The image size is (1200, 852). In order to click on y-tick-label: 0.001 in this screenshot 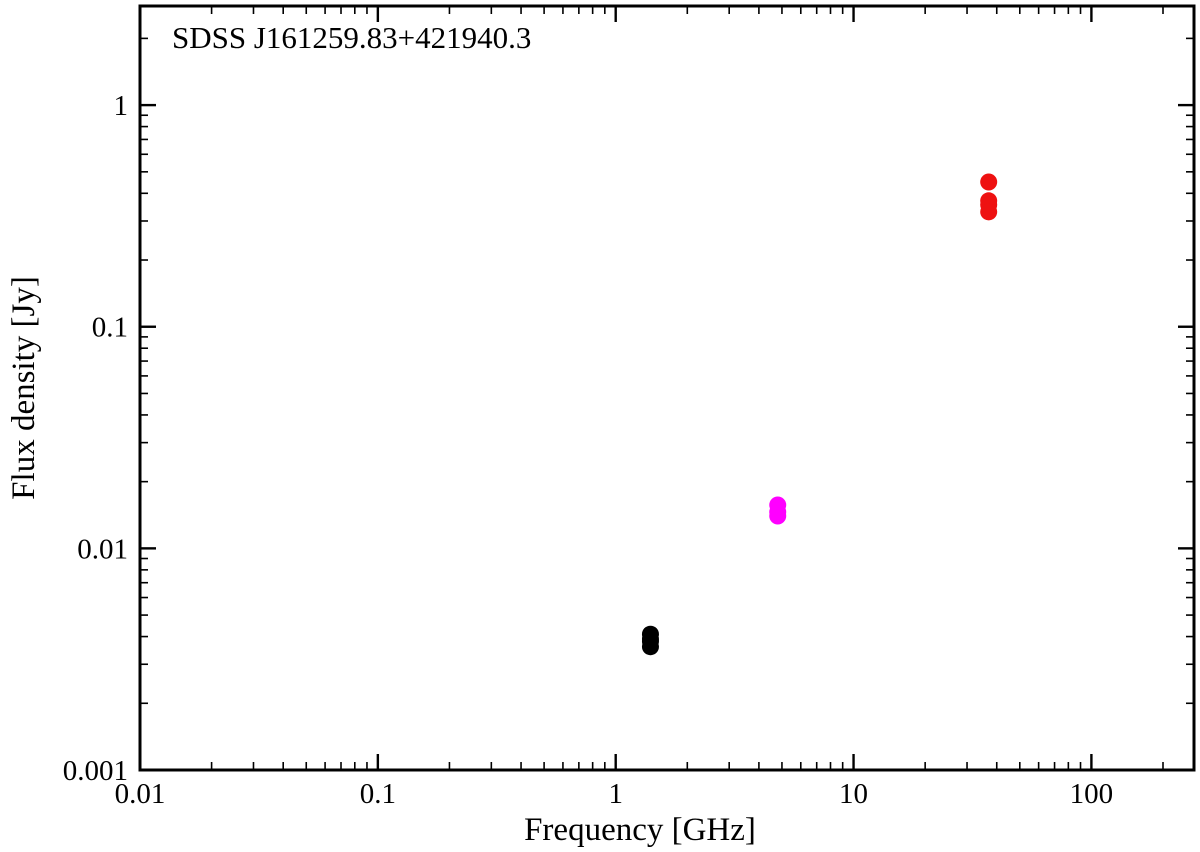, I will do `click(95, 771)`.